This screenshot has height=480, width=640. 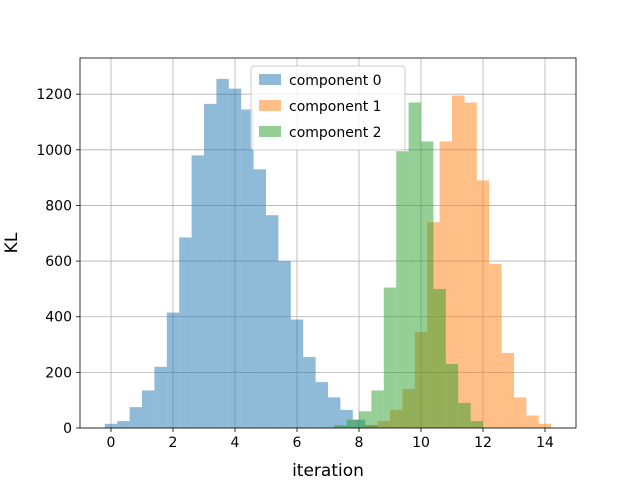 I want to click on y-tick-label: 600, so click(x=58, y=262).